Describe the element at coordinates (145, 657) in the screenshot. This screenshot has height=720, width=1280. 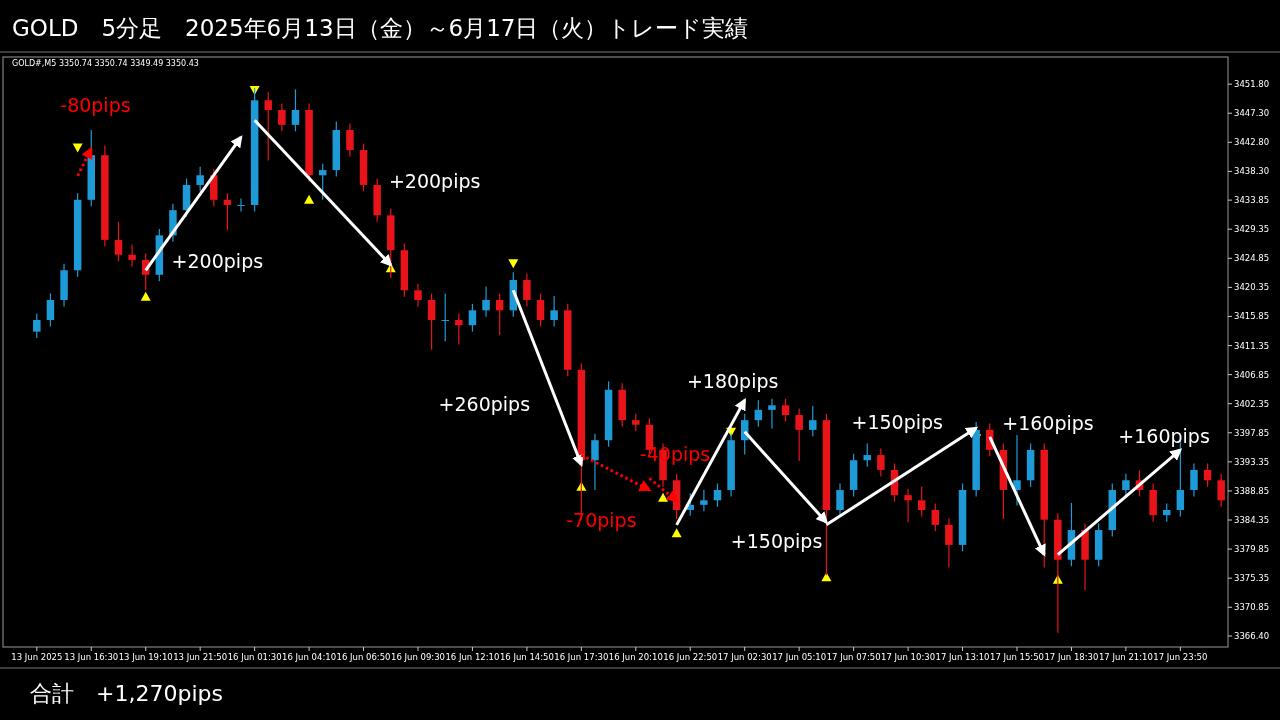
I see `x-tick-label: 13 Jun 19:10` at that location.